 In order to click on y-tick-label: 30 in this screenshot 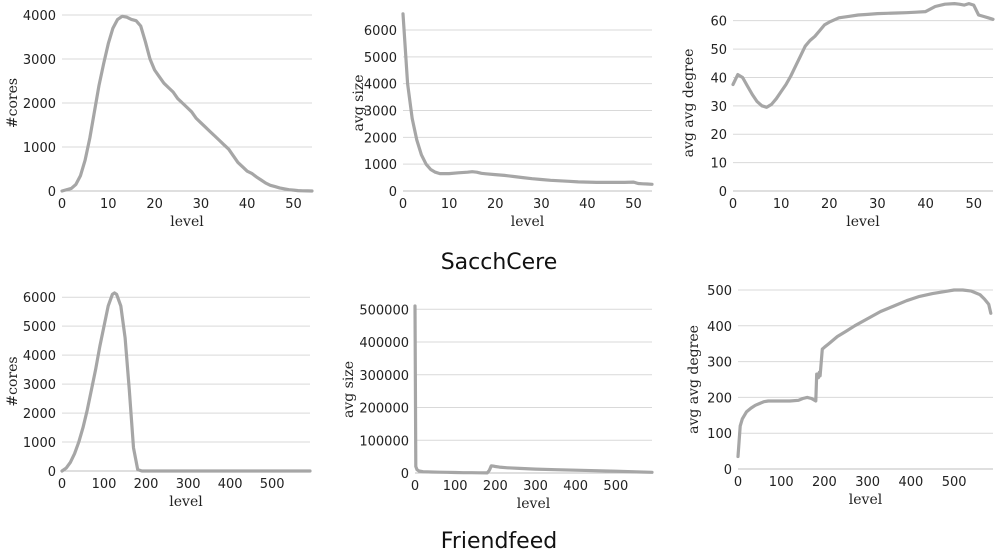, I will do `click(718, 107)`.